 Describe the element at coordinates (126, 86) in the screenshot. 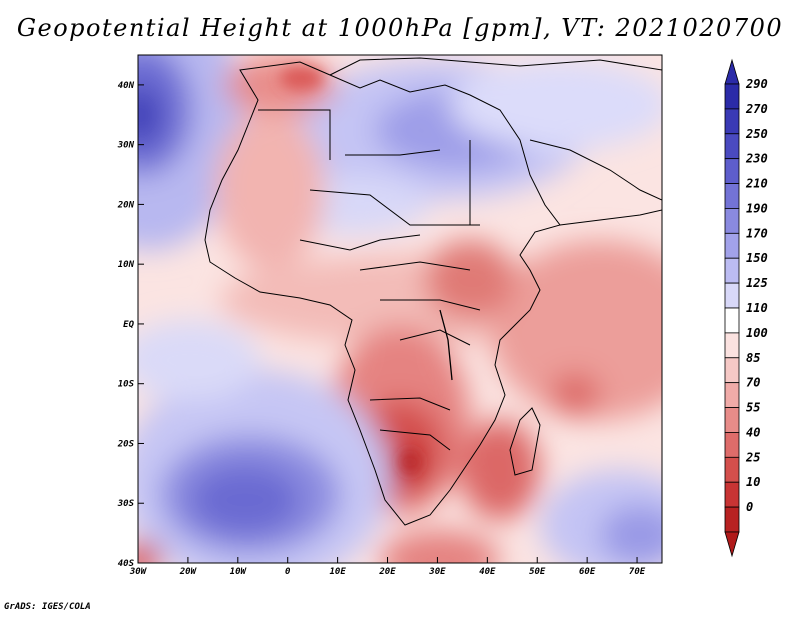

I see `y-tick-label: 40N` at that location.